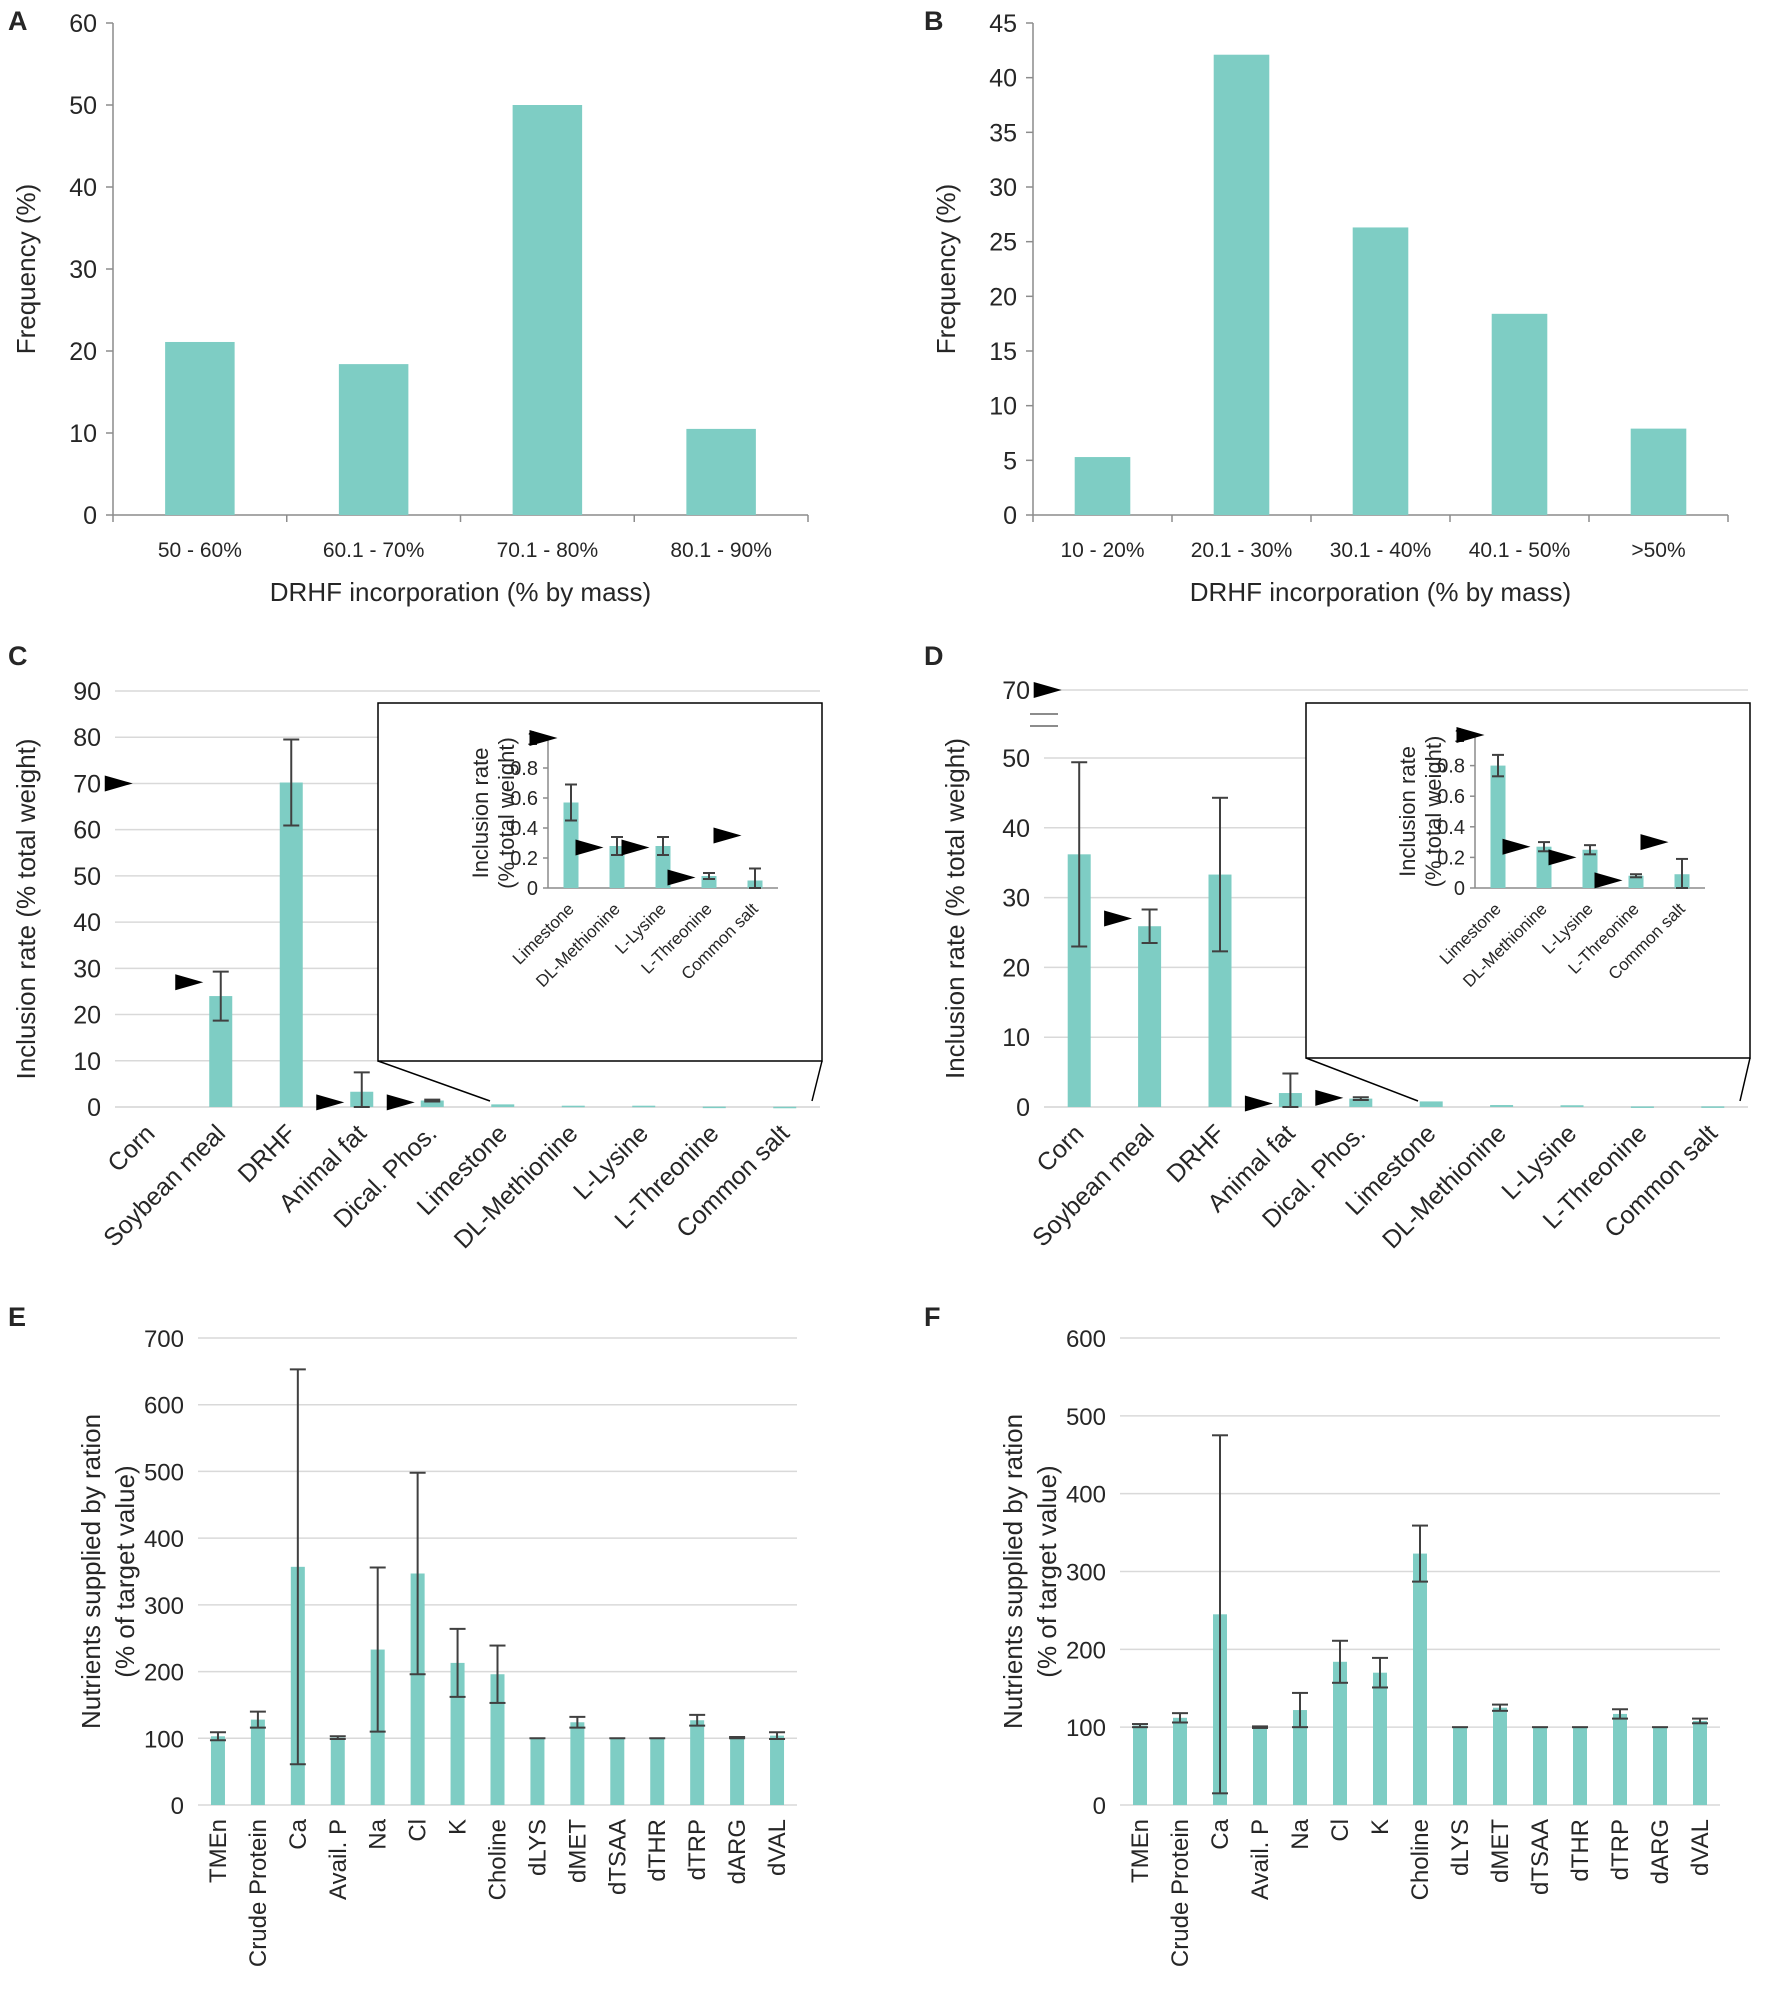 The image size is (1772, 1996). I want to click on target-marker, so click(1329, 1097).